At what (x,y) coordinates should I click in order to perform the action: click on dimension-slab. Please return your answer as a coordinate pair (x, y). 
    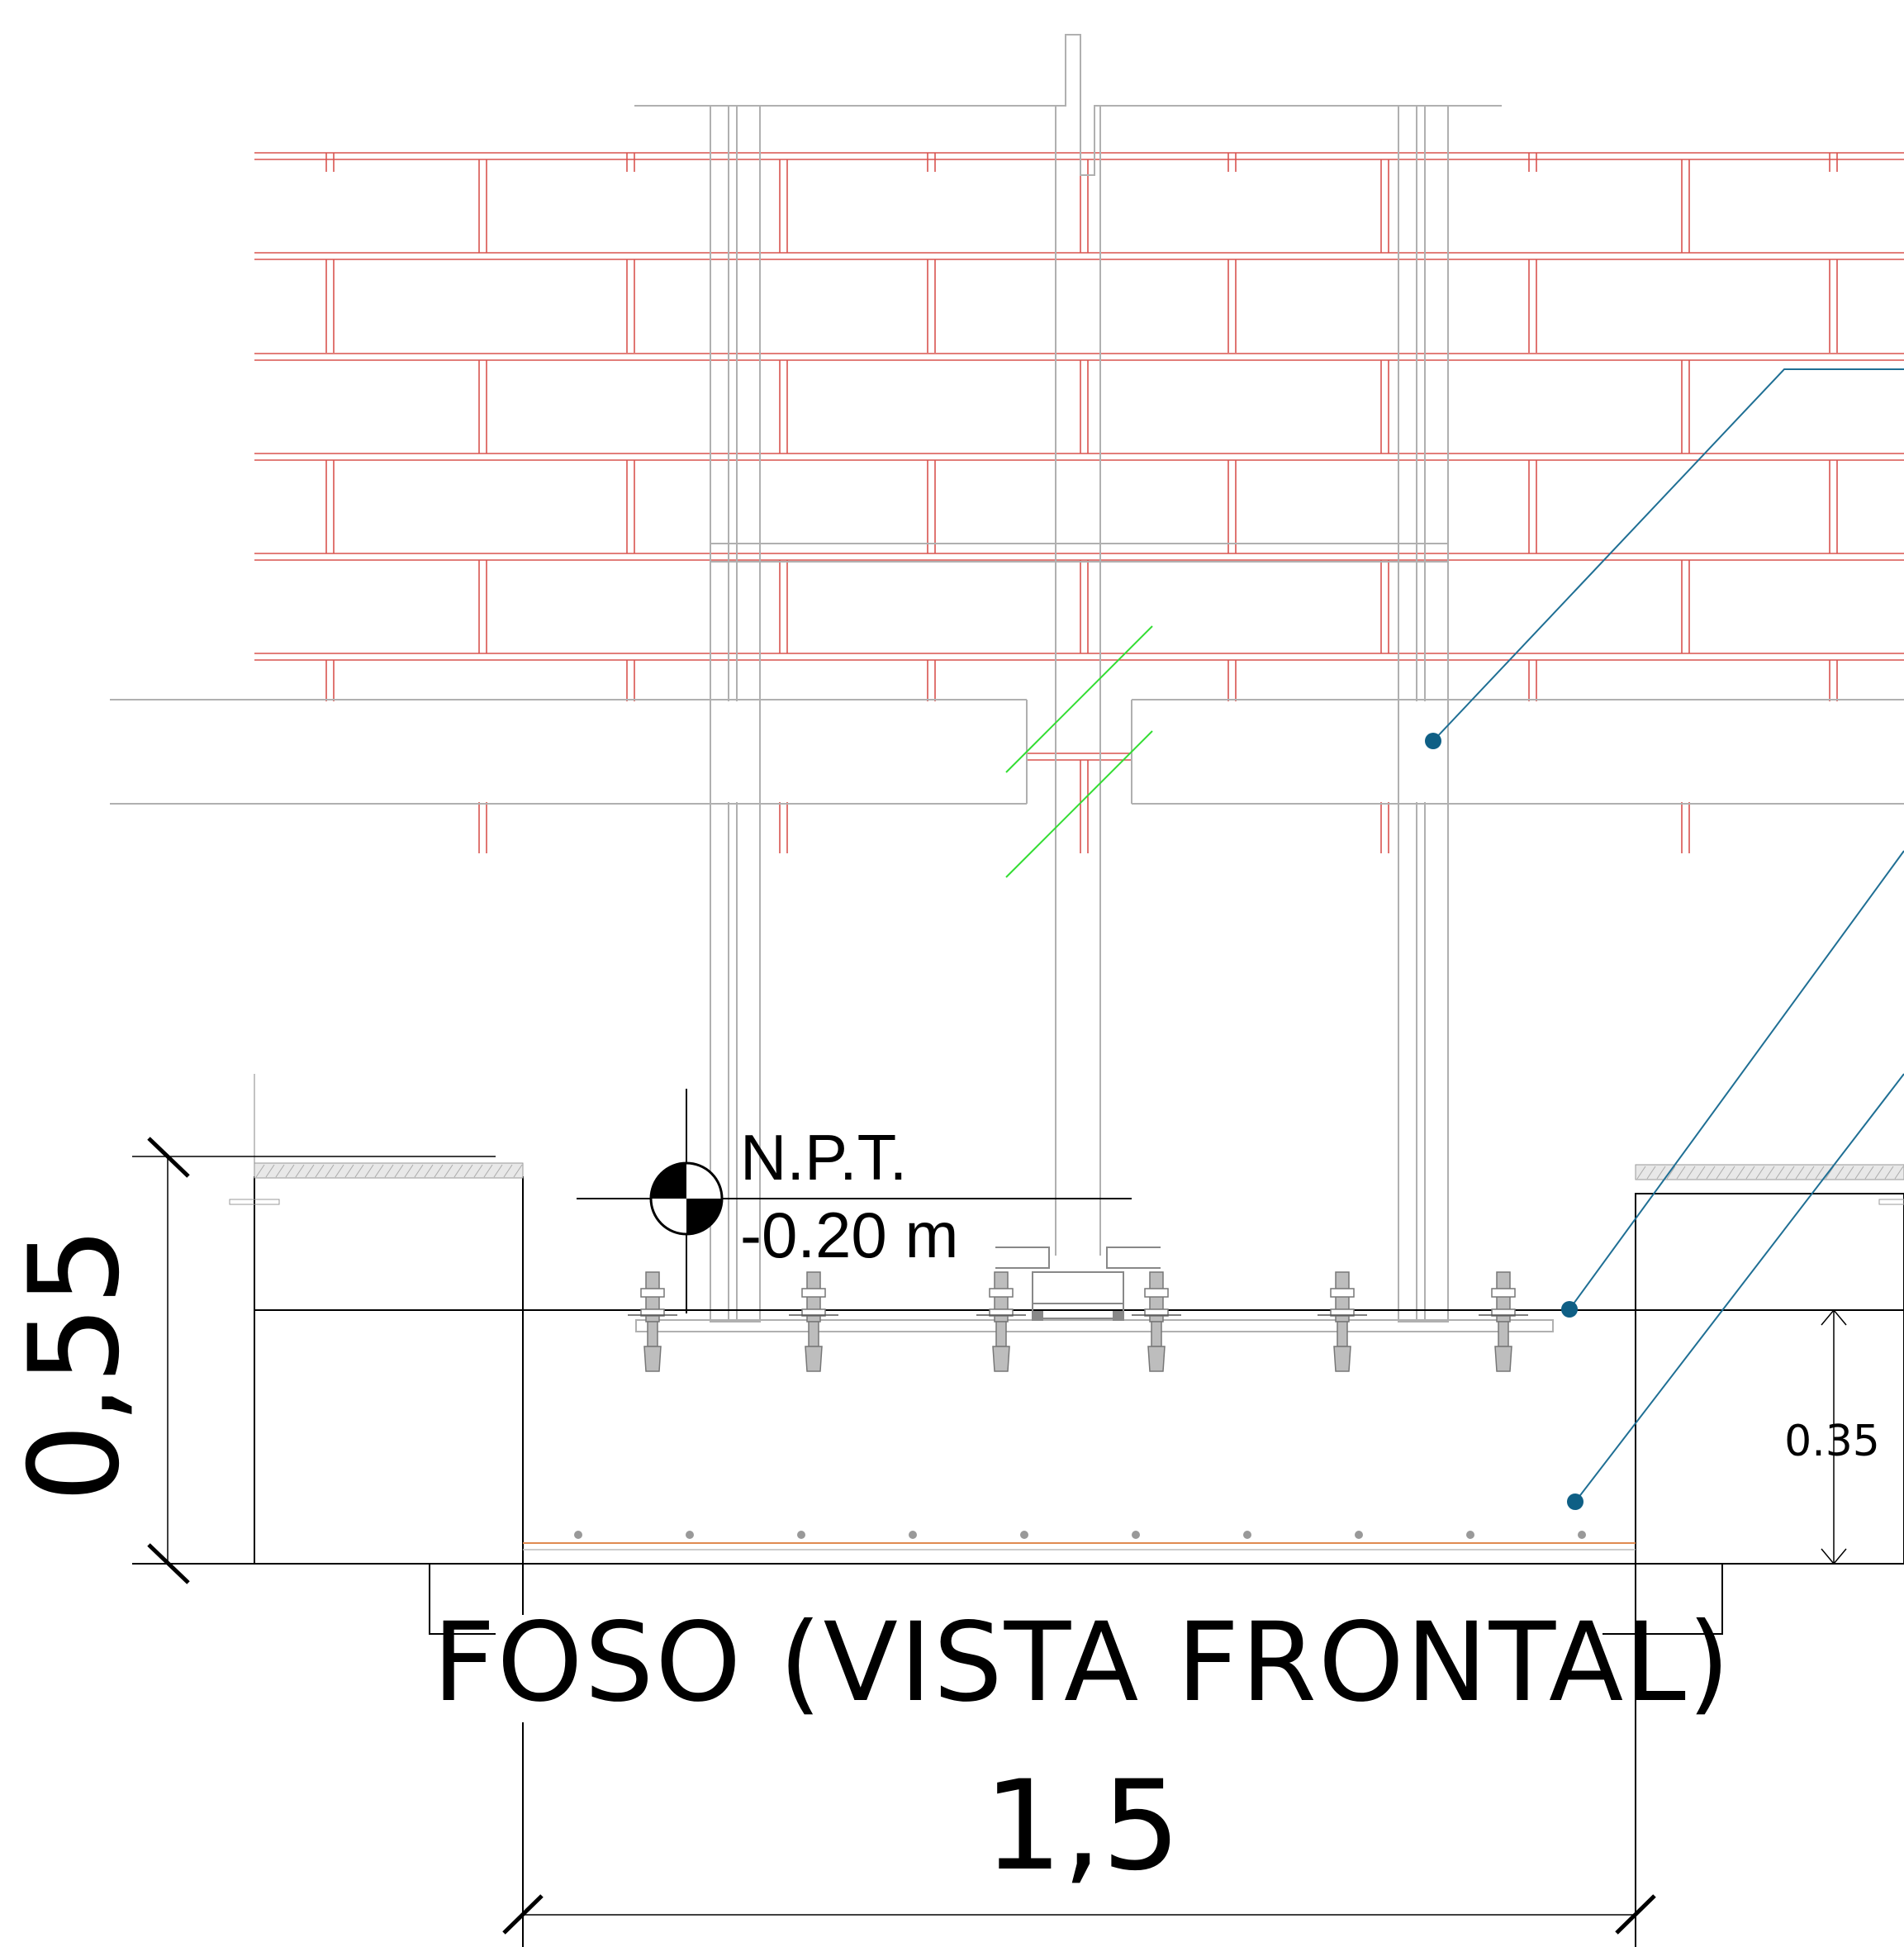
    Looking at the image, I should click on (1778, 1436).